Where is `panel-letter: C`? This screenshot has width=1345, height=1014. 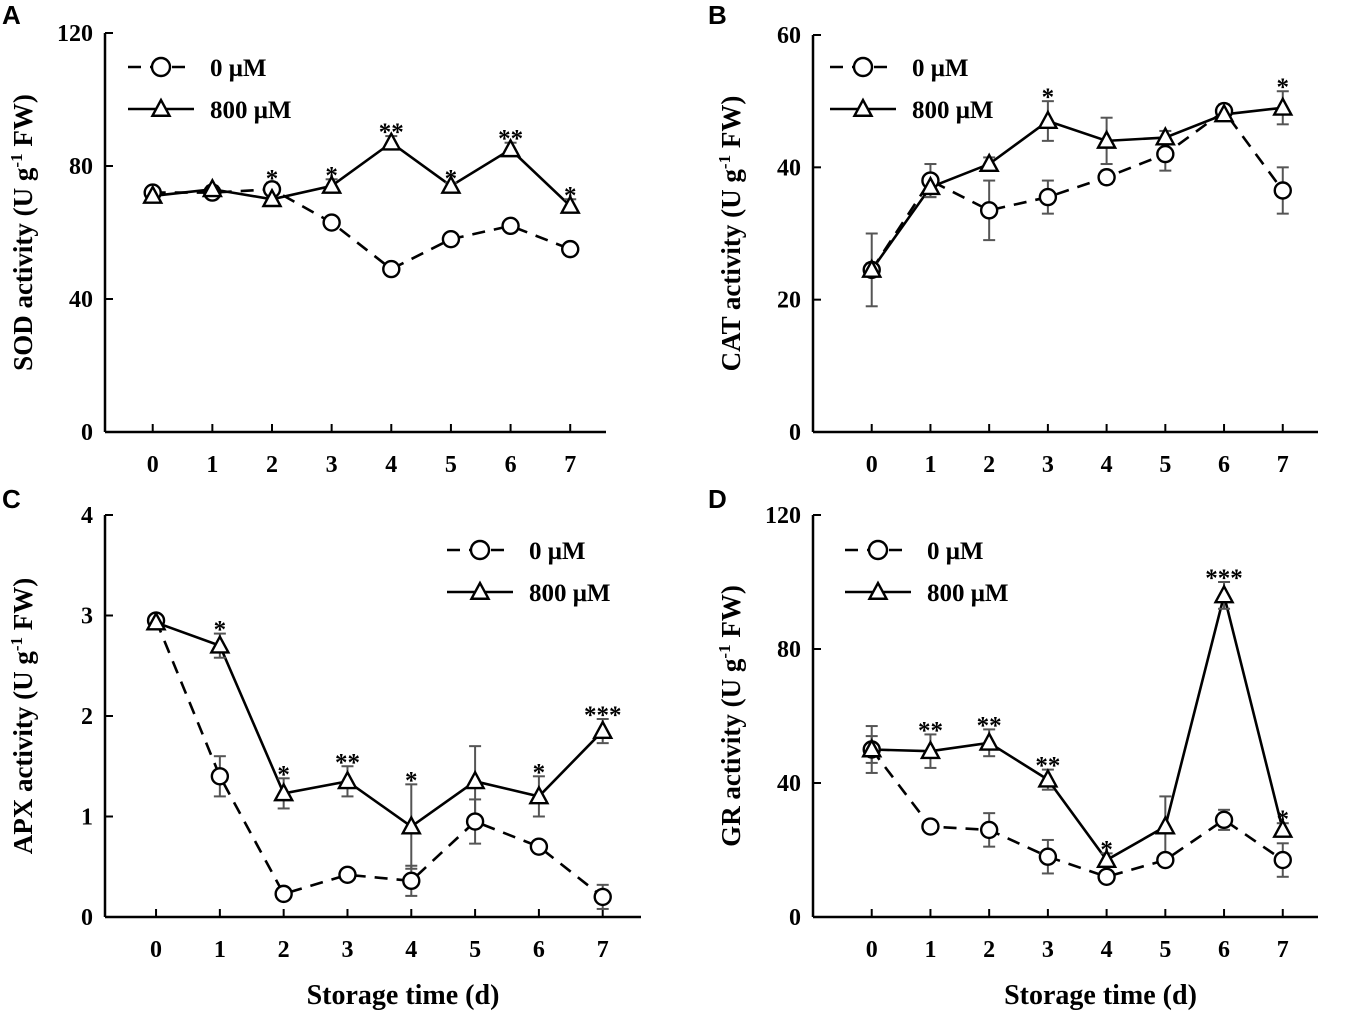
panel-letter: C is located at coordinates (11, 499).